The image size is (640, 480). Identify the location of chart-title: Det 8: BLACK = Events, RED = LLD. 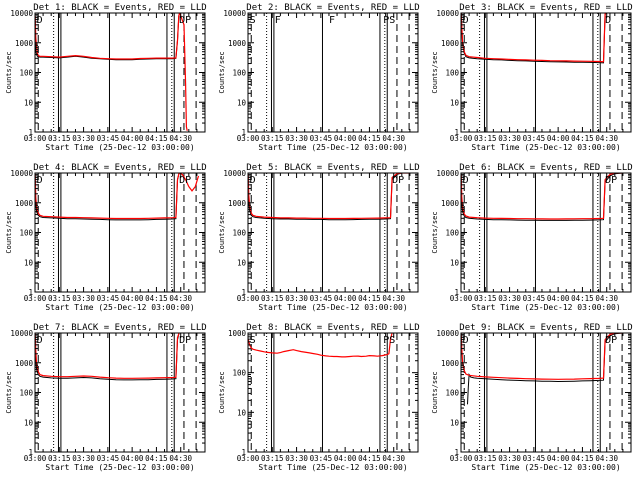
(332, 328).